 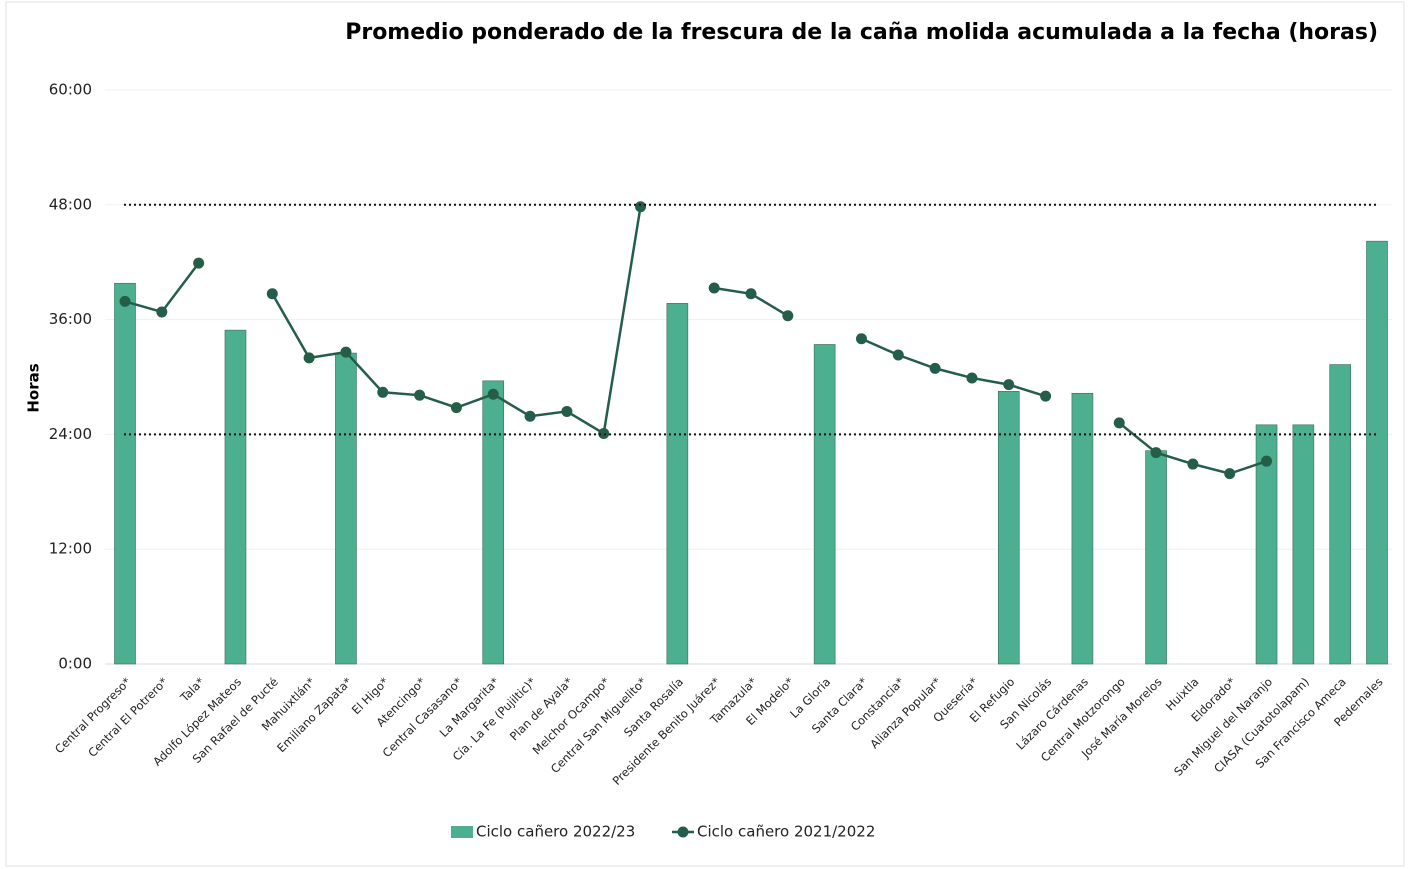 What do you see at coordinates (70, 319) in the screenshot?
I see `y-tick-label: 36:00` at bounding box center [70, 319].